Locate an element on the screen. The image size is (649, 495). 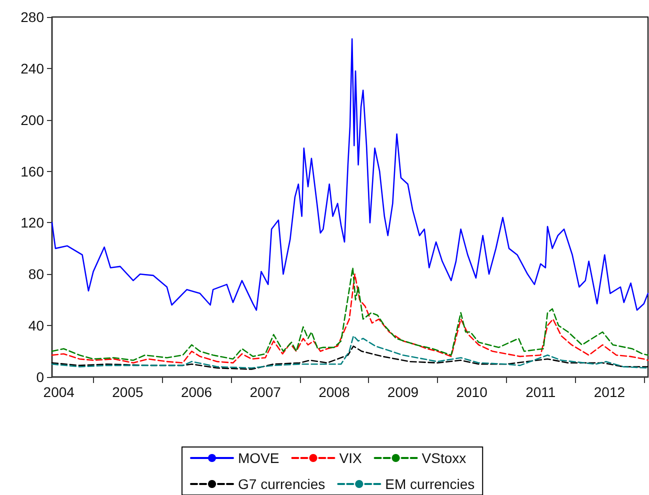
x-tick-label: 2008 is located at coordinates (334, 392).